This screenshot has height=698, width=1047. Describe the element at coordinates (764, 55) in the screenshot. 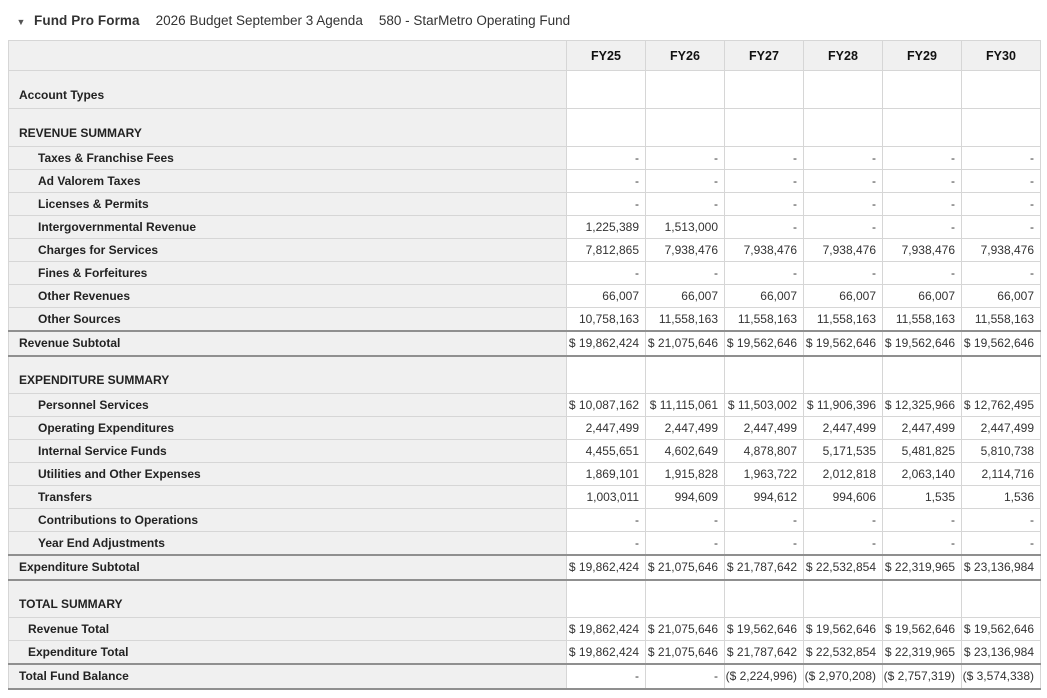

I see `column-header-fy27: FY27` at that location.